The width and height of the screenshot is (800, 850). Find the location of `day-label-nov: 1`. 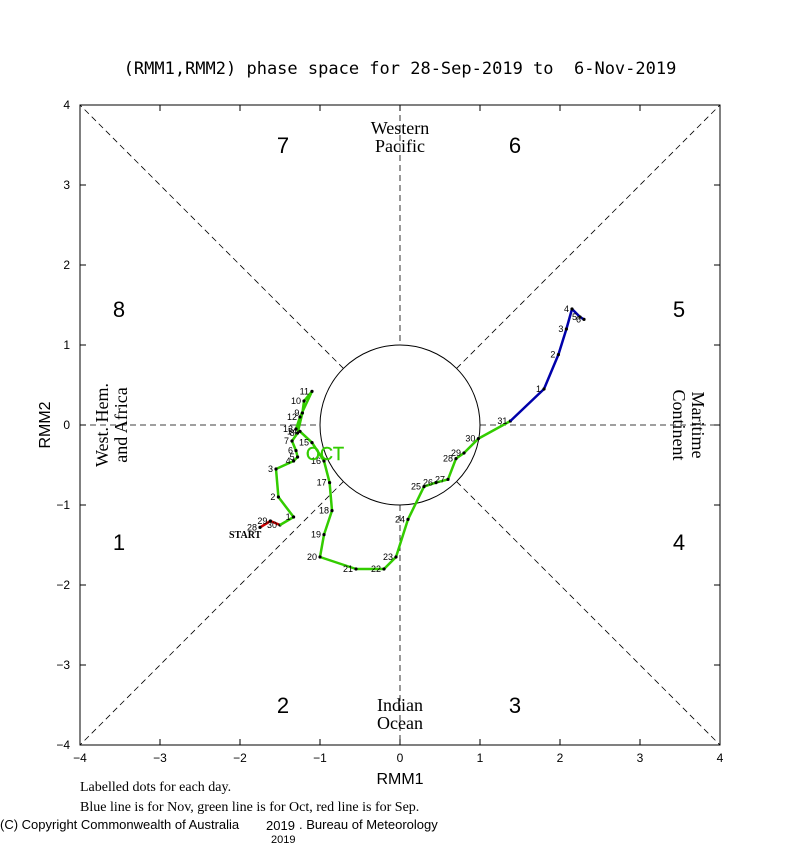

day-label-nov: 1 is located at coordinates (538, 389).